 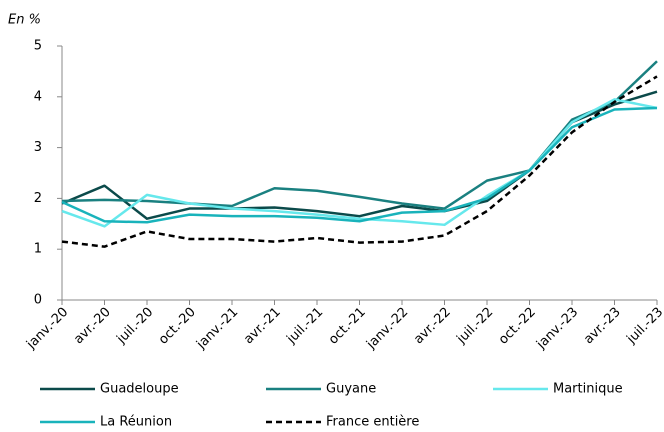 I want to click on x-tick-label: avr.-23, so click(x=602, y=326).